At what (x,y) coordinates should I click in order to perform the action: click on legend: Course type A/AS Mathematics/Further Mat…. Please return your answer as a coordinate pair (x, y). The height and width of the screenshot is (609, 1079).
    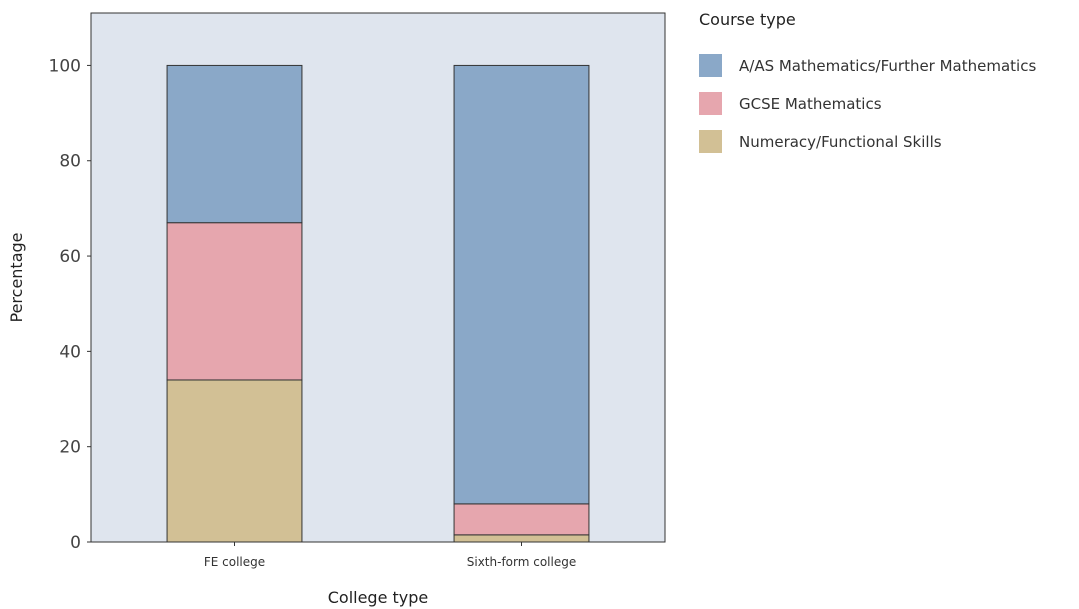
    Looking at the image, I should click on (867, 81).